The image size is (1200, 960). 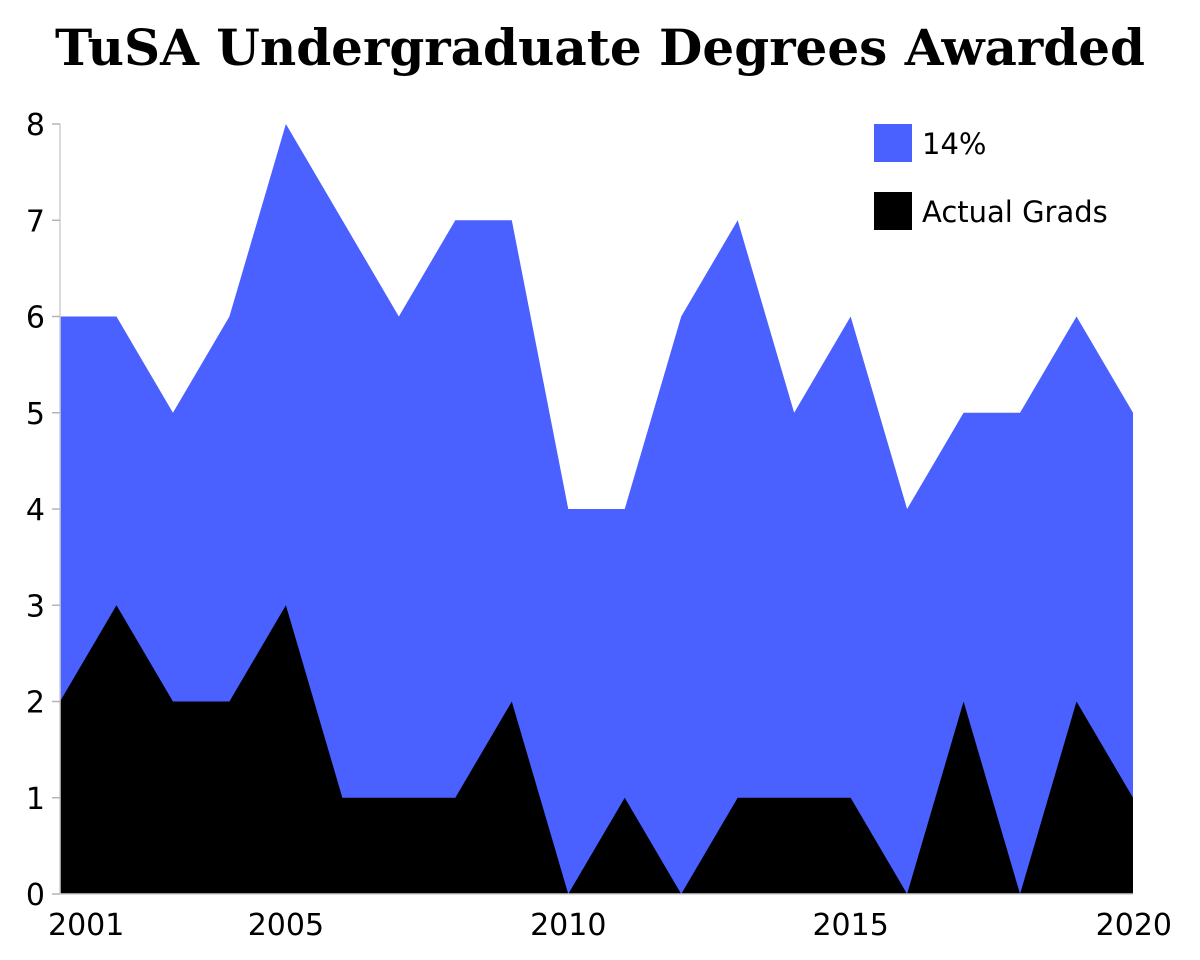 I want to click on y-tick-label: 1, so click(x=35, y=799).